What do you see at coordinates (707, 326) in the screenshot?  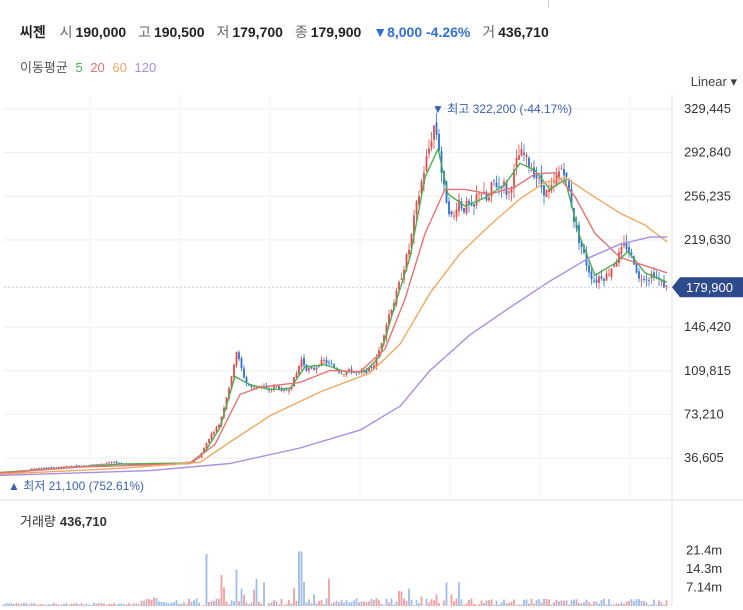 I see `price-tick-label: 146,420` at bounding box center [707, 326].